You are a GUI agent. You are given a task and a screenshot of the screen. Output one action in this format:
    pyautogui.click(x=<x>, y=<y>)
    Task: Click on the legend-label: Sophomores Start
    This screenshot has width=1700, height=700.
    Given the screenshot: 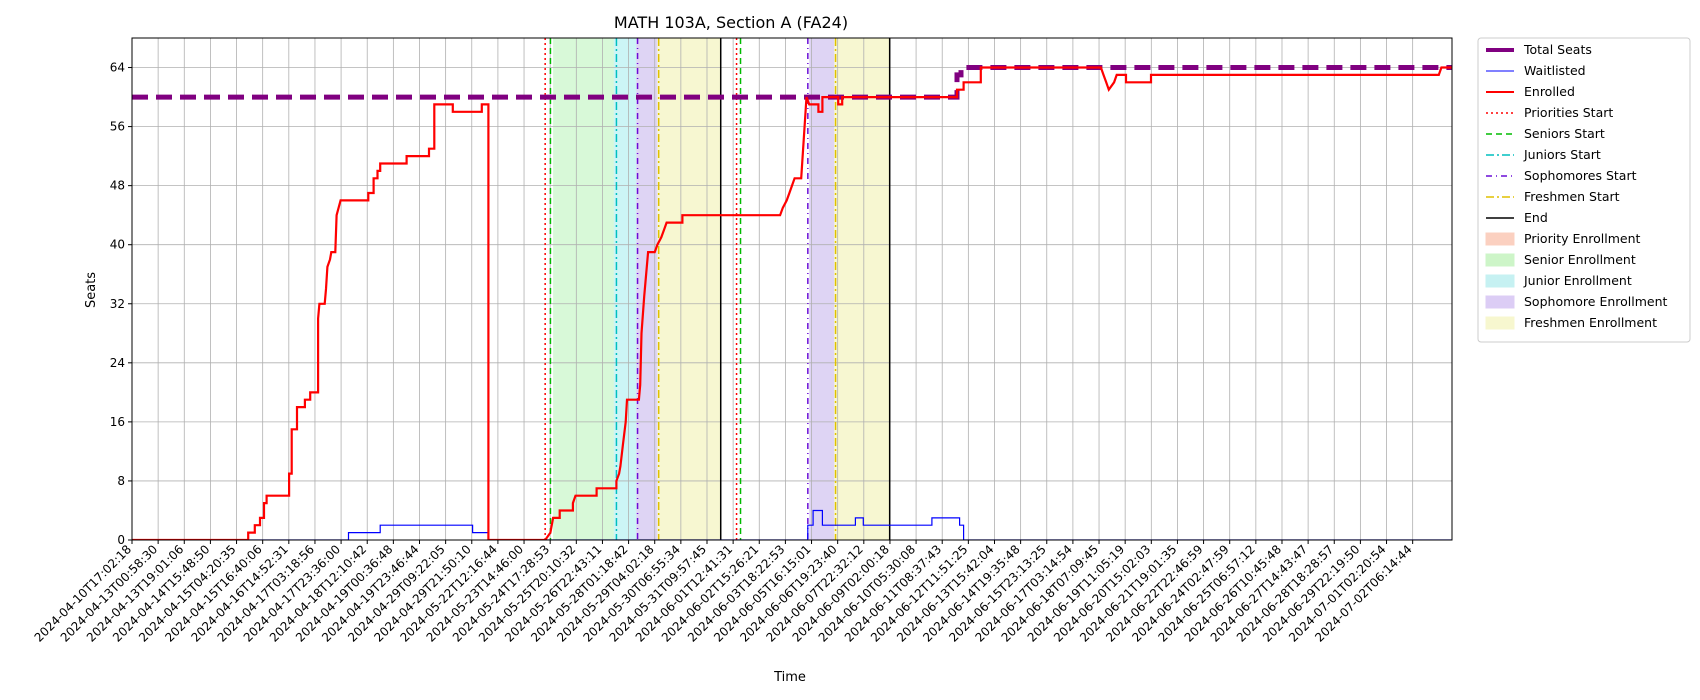 What is the action you would take?
    pyautogui.click(x=1580, y=175)
    